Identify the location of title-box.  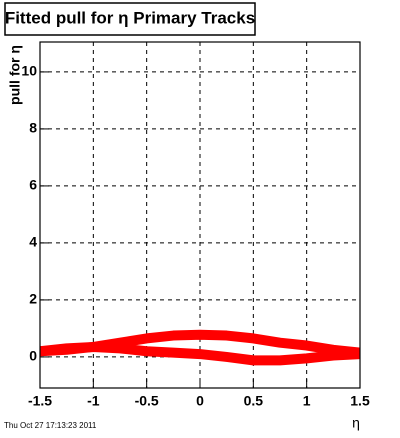
(130, 19).